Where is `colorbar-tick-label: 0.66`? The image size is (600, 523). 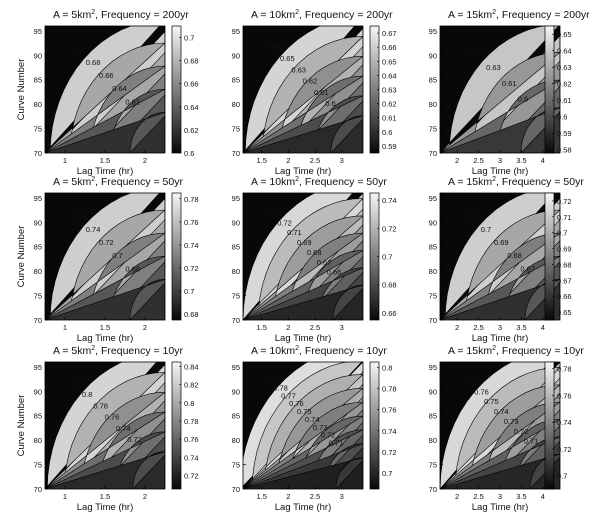 colorbar-tick-label: 0.66 is located at coordinates (191, 84).